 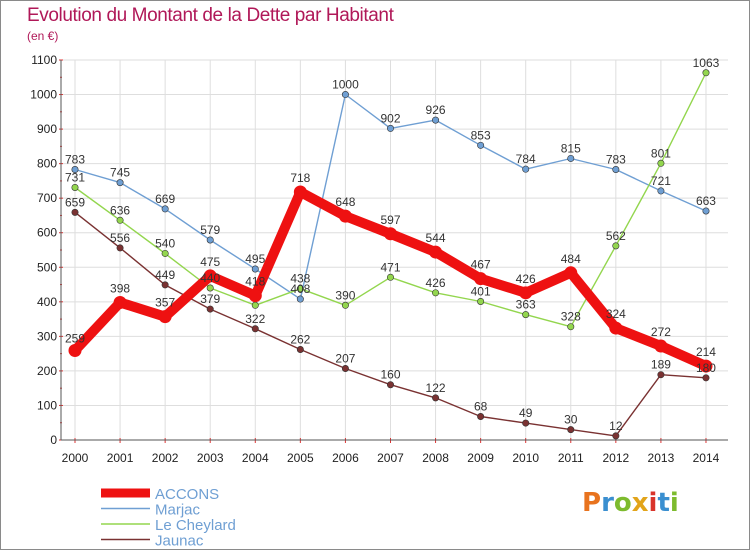 I want to click on legend-label: Marjac, so click(x=178, y=510).